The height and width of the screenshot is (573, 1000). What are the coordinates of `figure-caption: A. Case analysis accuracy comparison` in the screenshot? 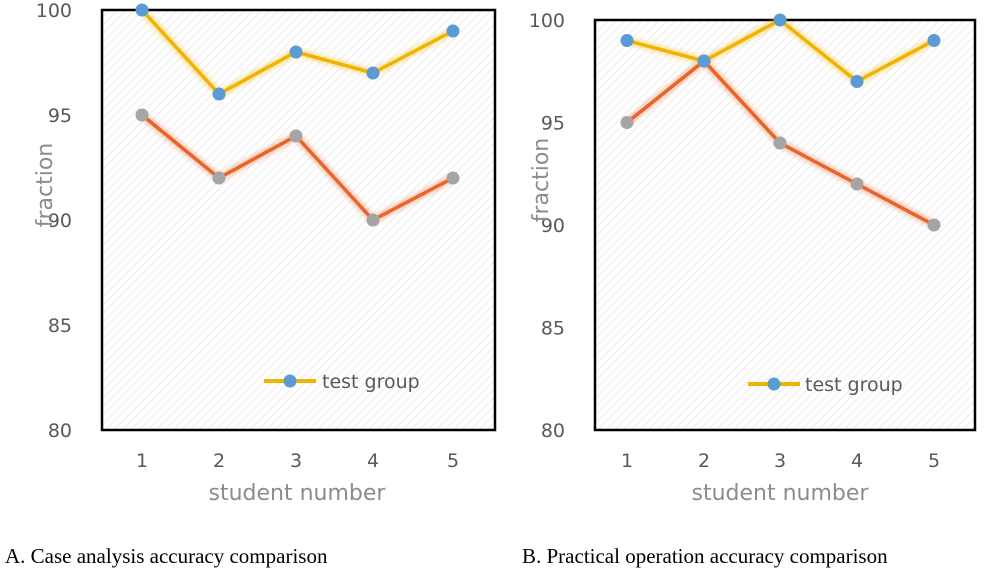 It's located at (166, 556).